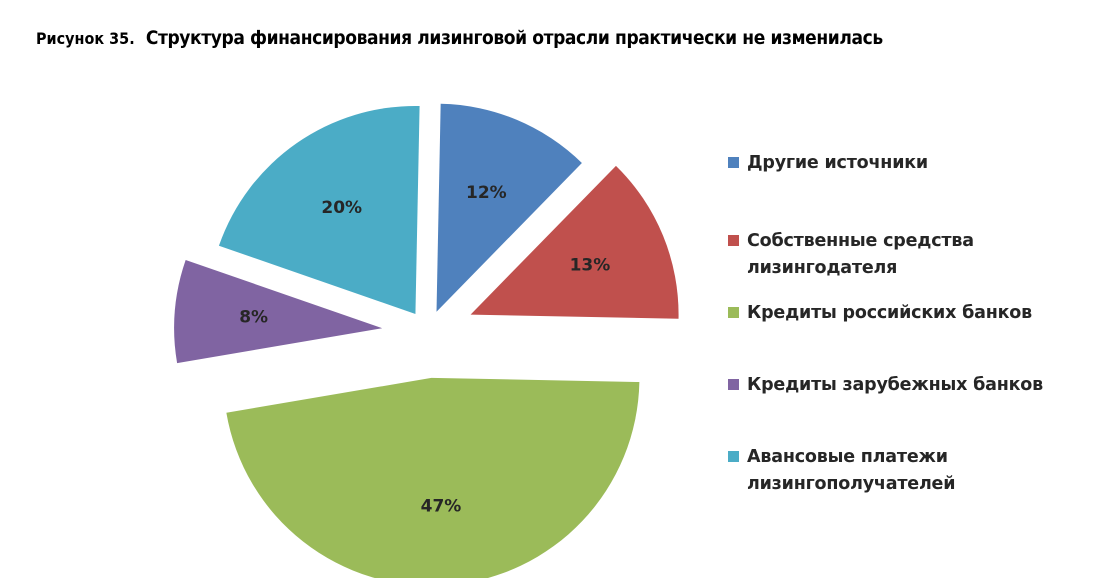 The image size is (1095, 578). I want to click on legend-item-1: Другие источники, so click(902, 163).